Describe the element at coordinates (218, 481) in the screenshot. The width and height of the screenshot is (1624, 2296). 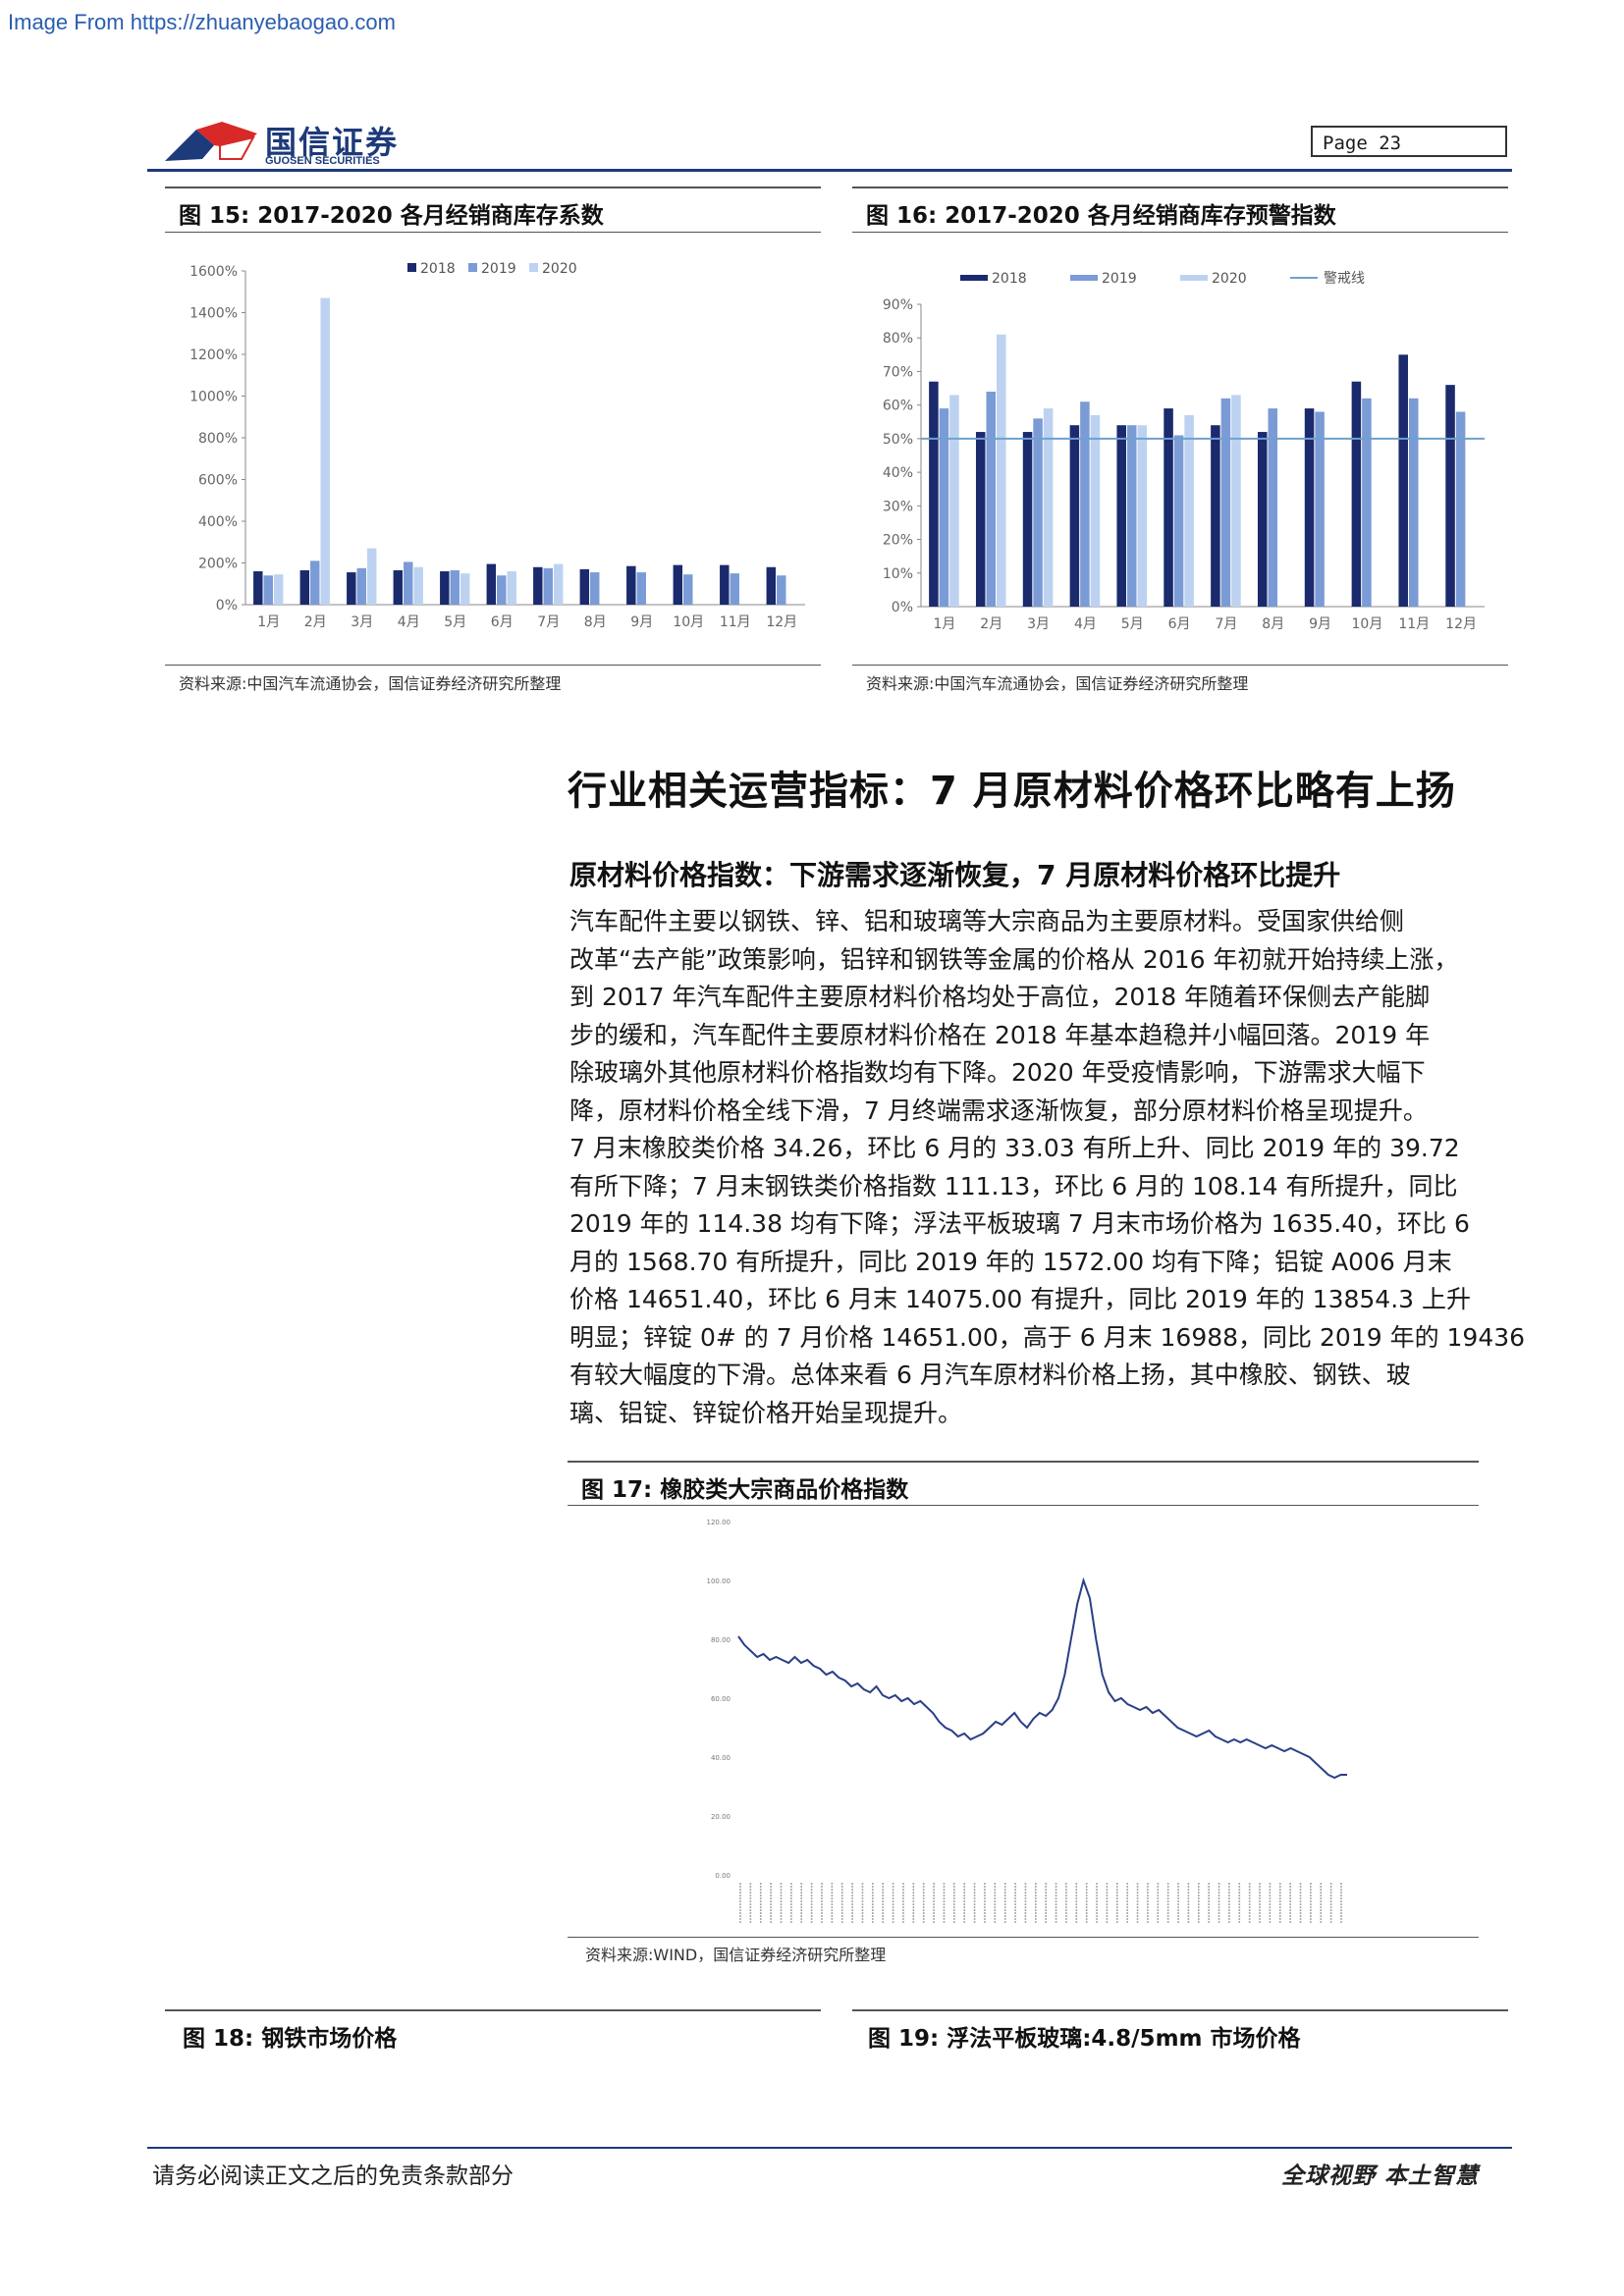
I see `y-tick-label: 600%` at that location.